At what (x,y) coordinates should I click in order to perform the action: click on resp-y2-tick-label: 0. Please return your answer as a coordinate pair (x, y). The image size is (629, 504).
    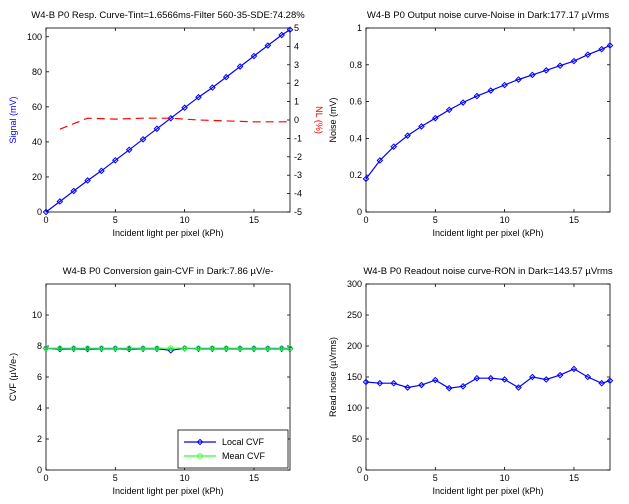
    Looking at the image, I should click on (296, 120).